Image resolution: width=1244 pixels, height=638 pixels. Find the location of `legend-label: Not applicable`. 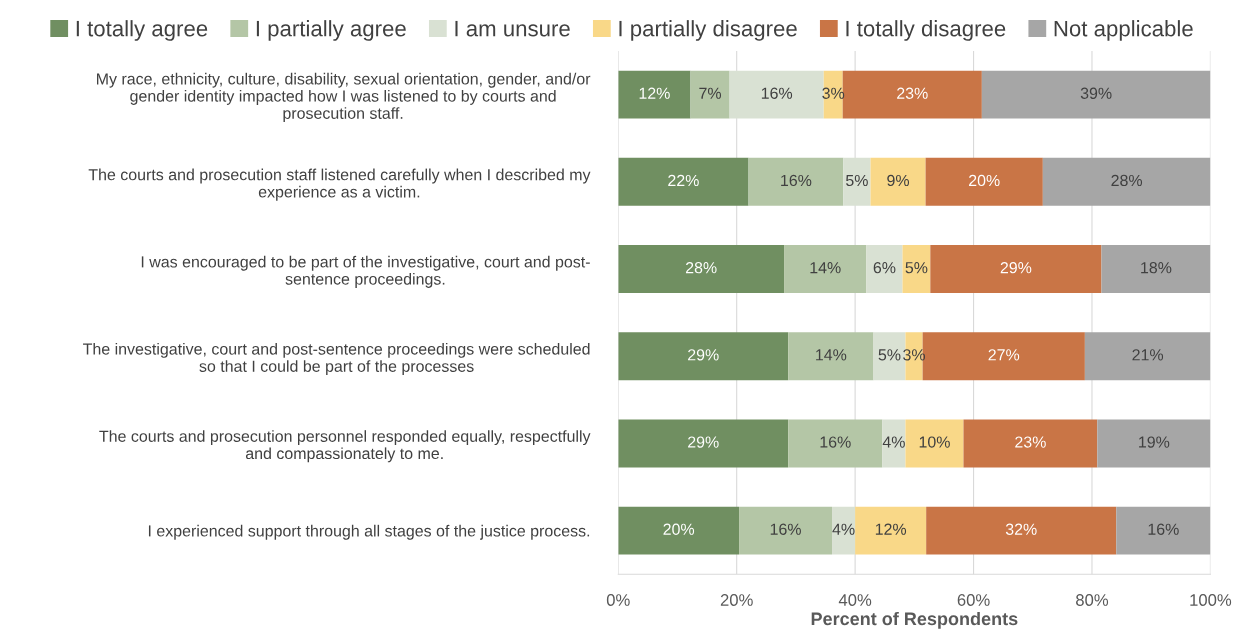

legend-label: Not applicable is located at coordinates (1123, 30).